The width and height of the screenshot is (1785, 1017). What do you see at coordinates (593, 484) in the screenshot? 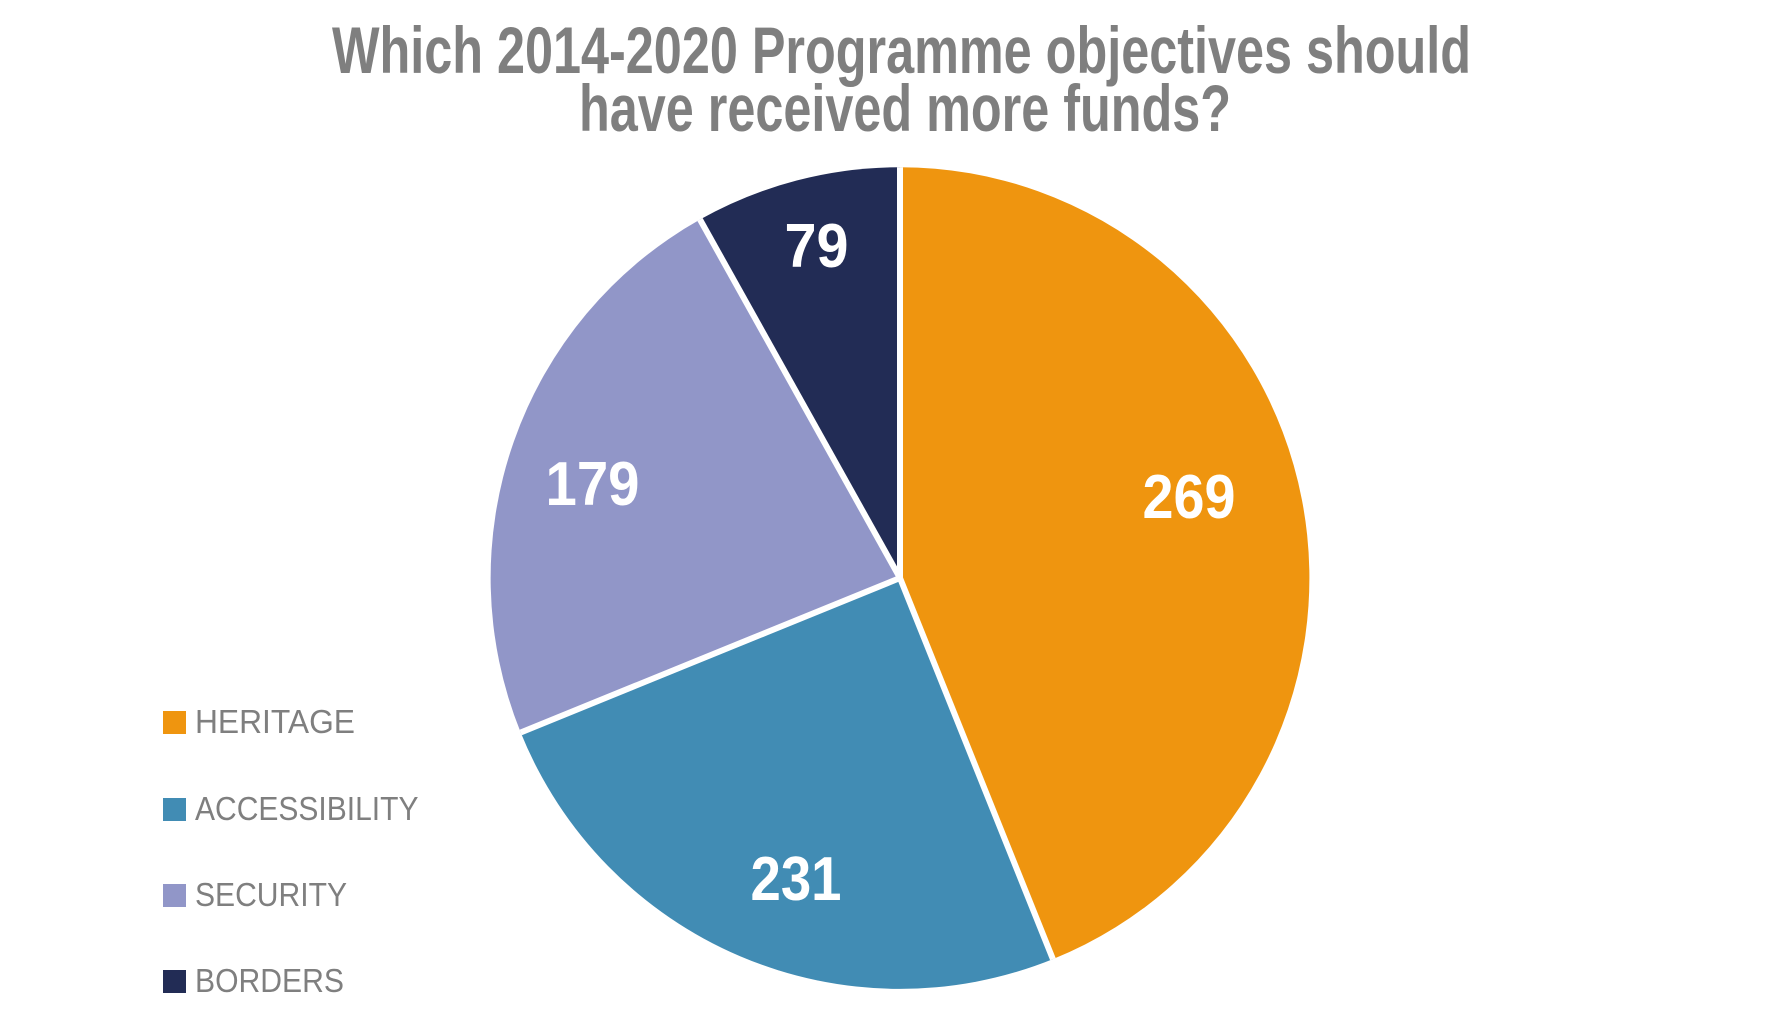
I see `svg-text: 179` at bounding box center [593, 484].